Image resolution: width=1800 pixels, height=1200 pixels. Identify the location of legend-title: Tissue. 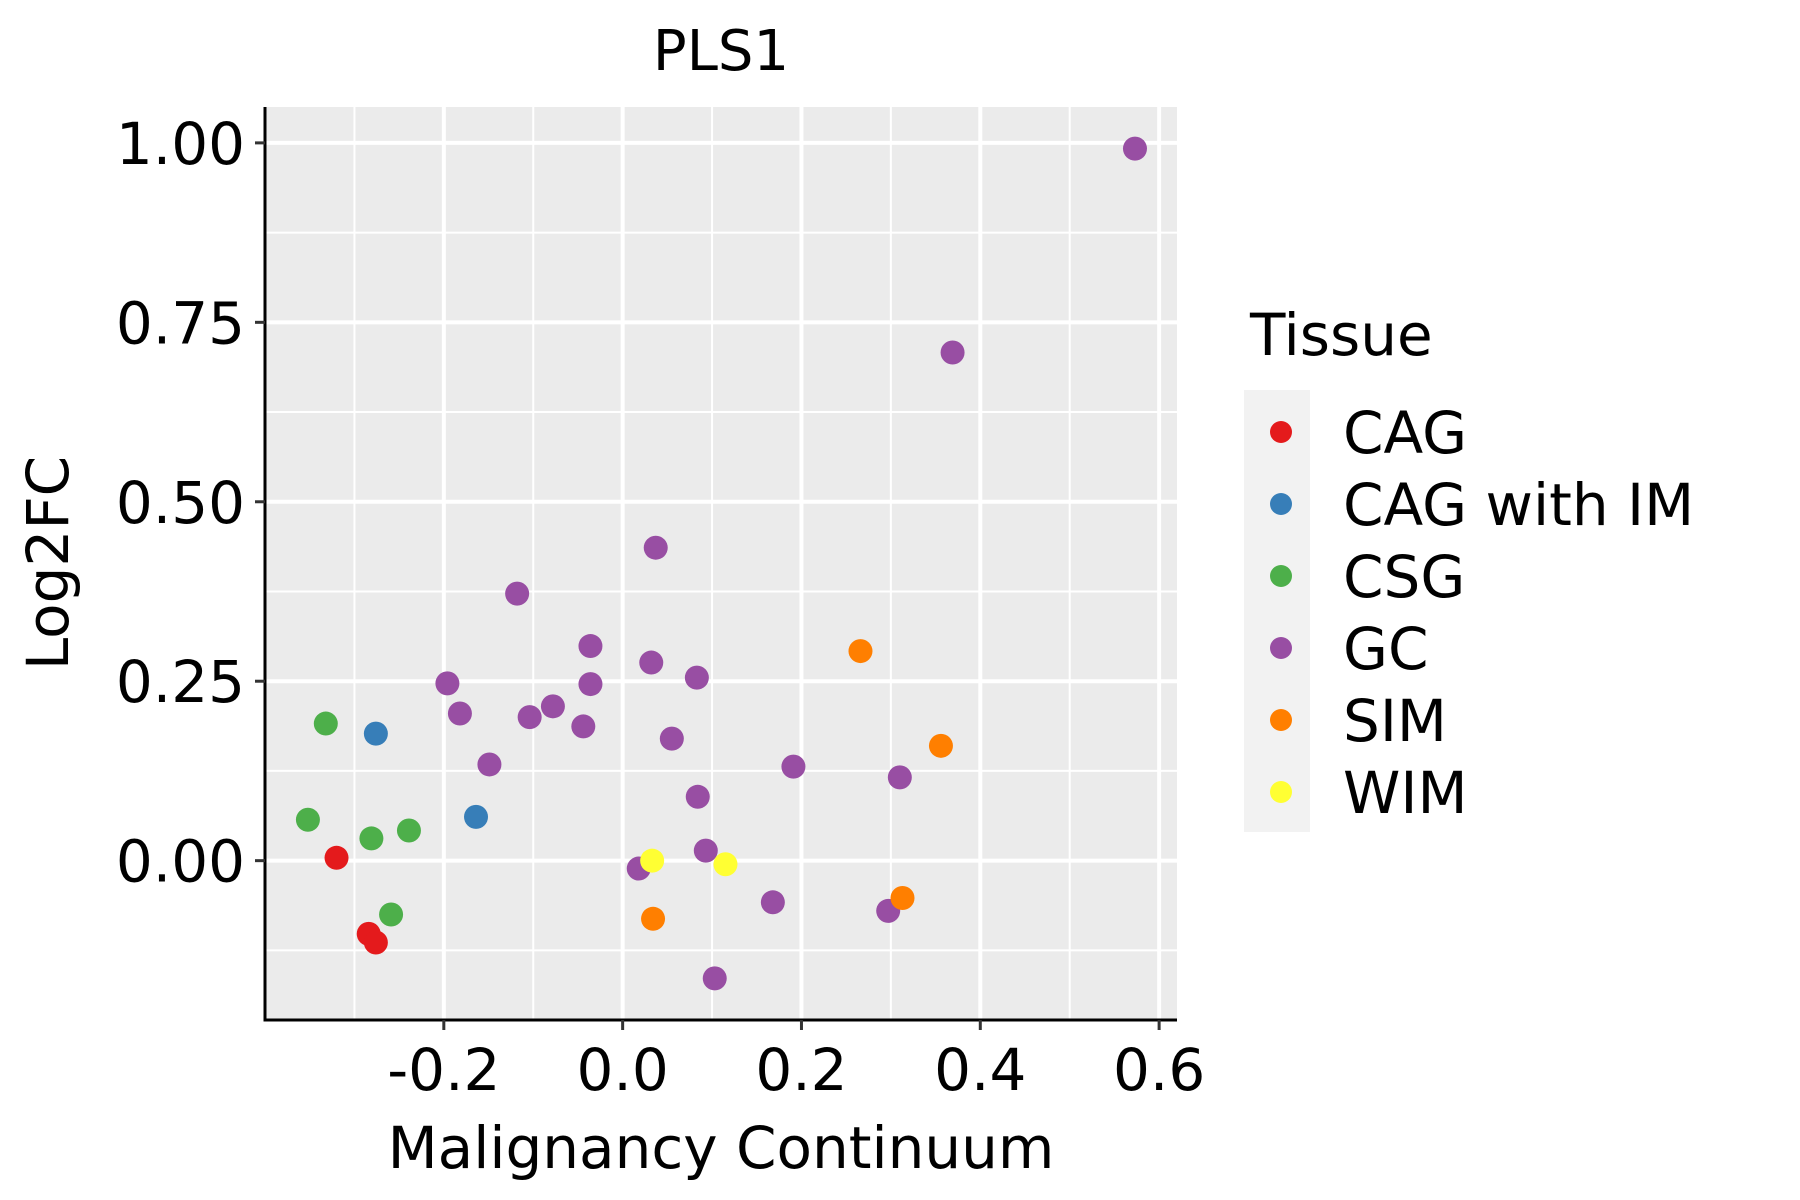
(1341, 335).